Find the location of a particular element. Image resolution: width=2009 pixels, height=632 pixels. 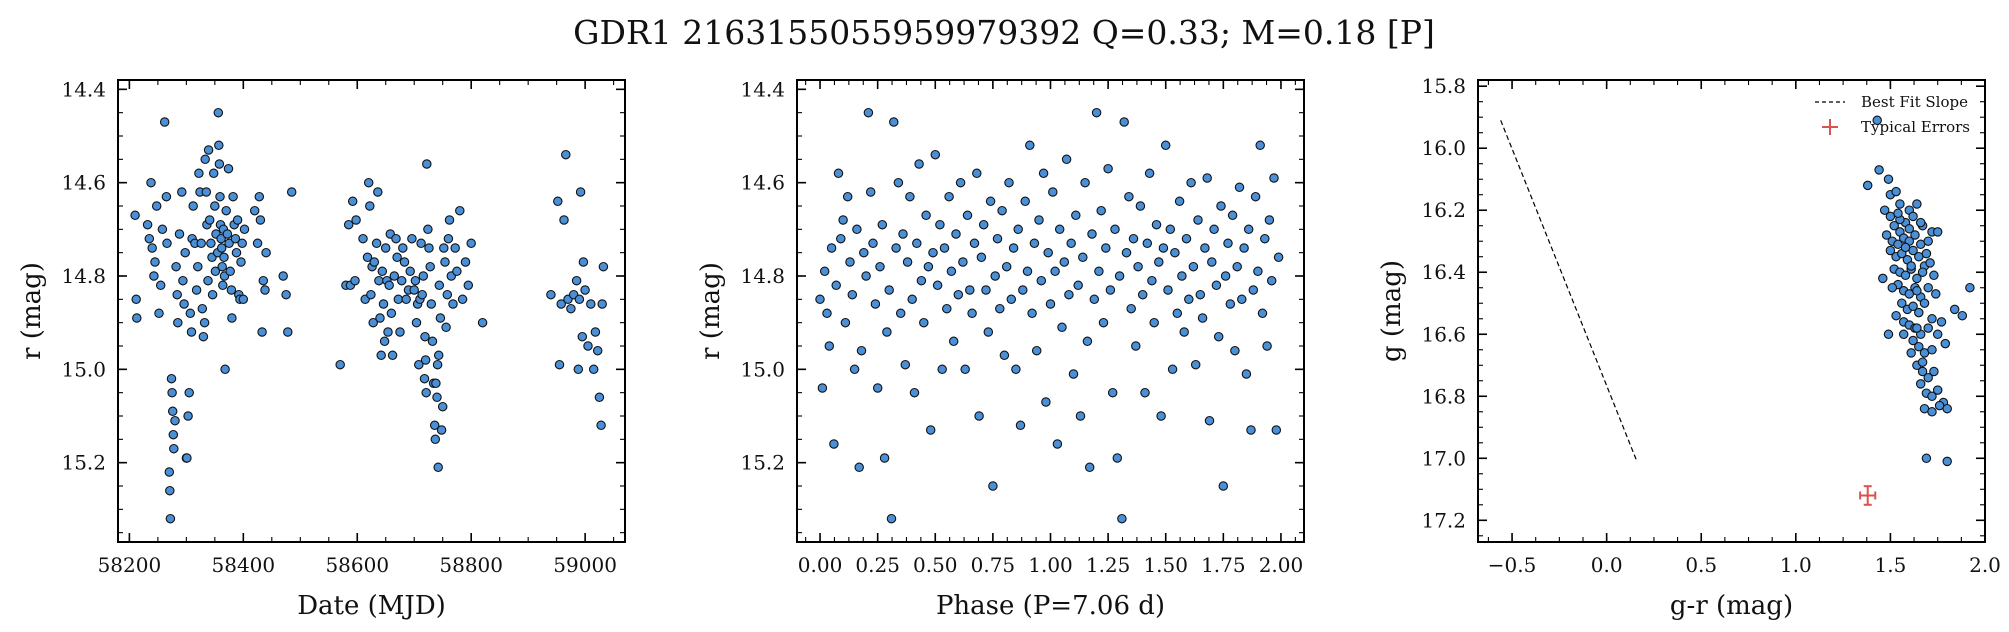

x-tick-label: 58600 is located at coordinates (357, 565).